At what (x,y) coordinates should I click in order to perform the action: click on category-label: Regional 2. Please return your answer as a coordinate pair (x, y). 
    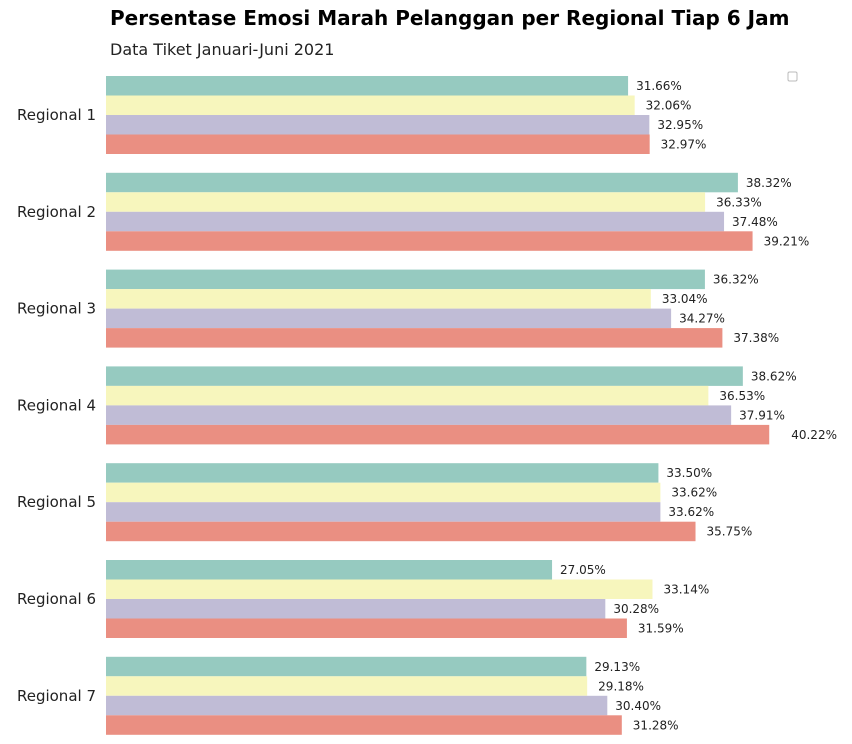
    Looking at the image, I should click on (56, 212).